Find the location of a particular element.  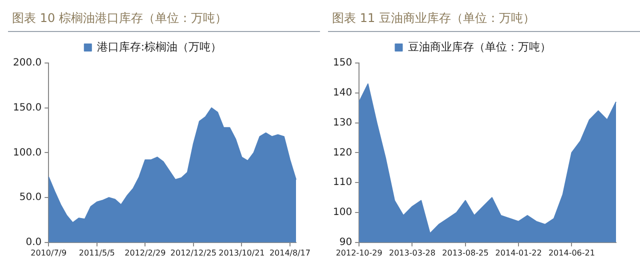

y-tick-label: 0.0 is located at coordinates (34, 242).